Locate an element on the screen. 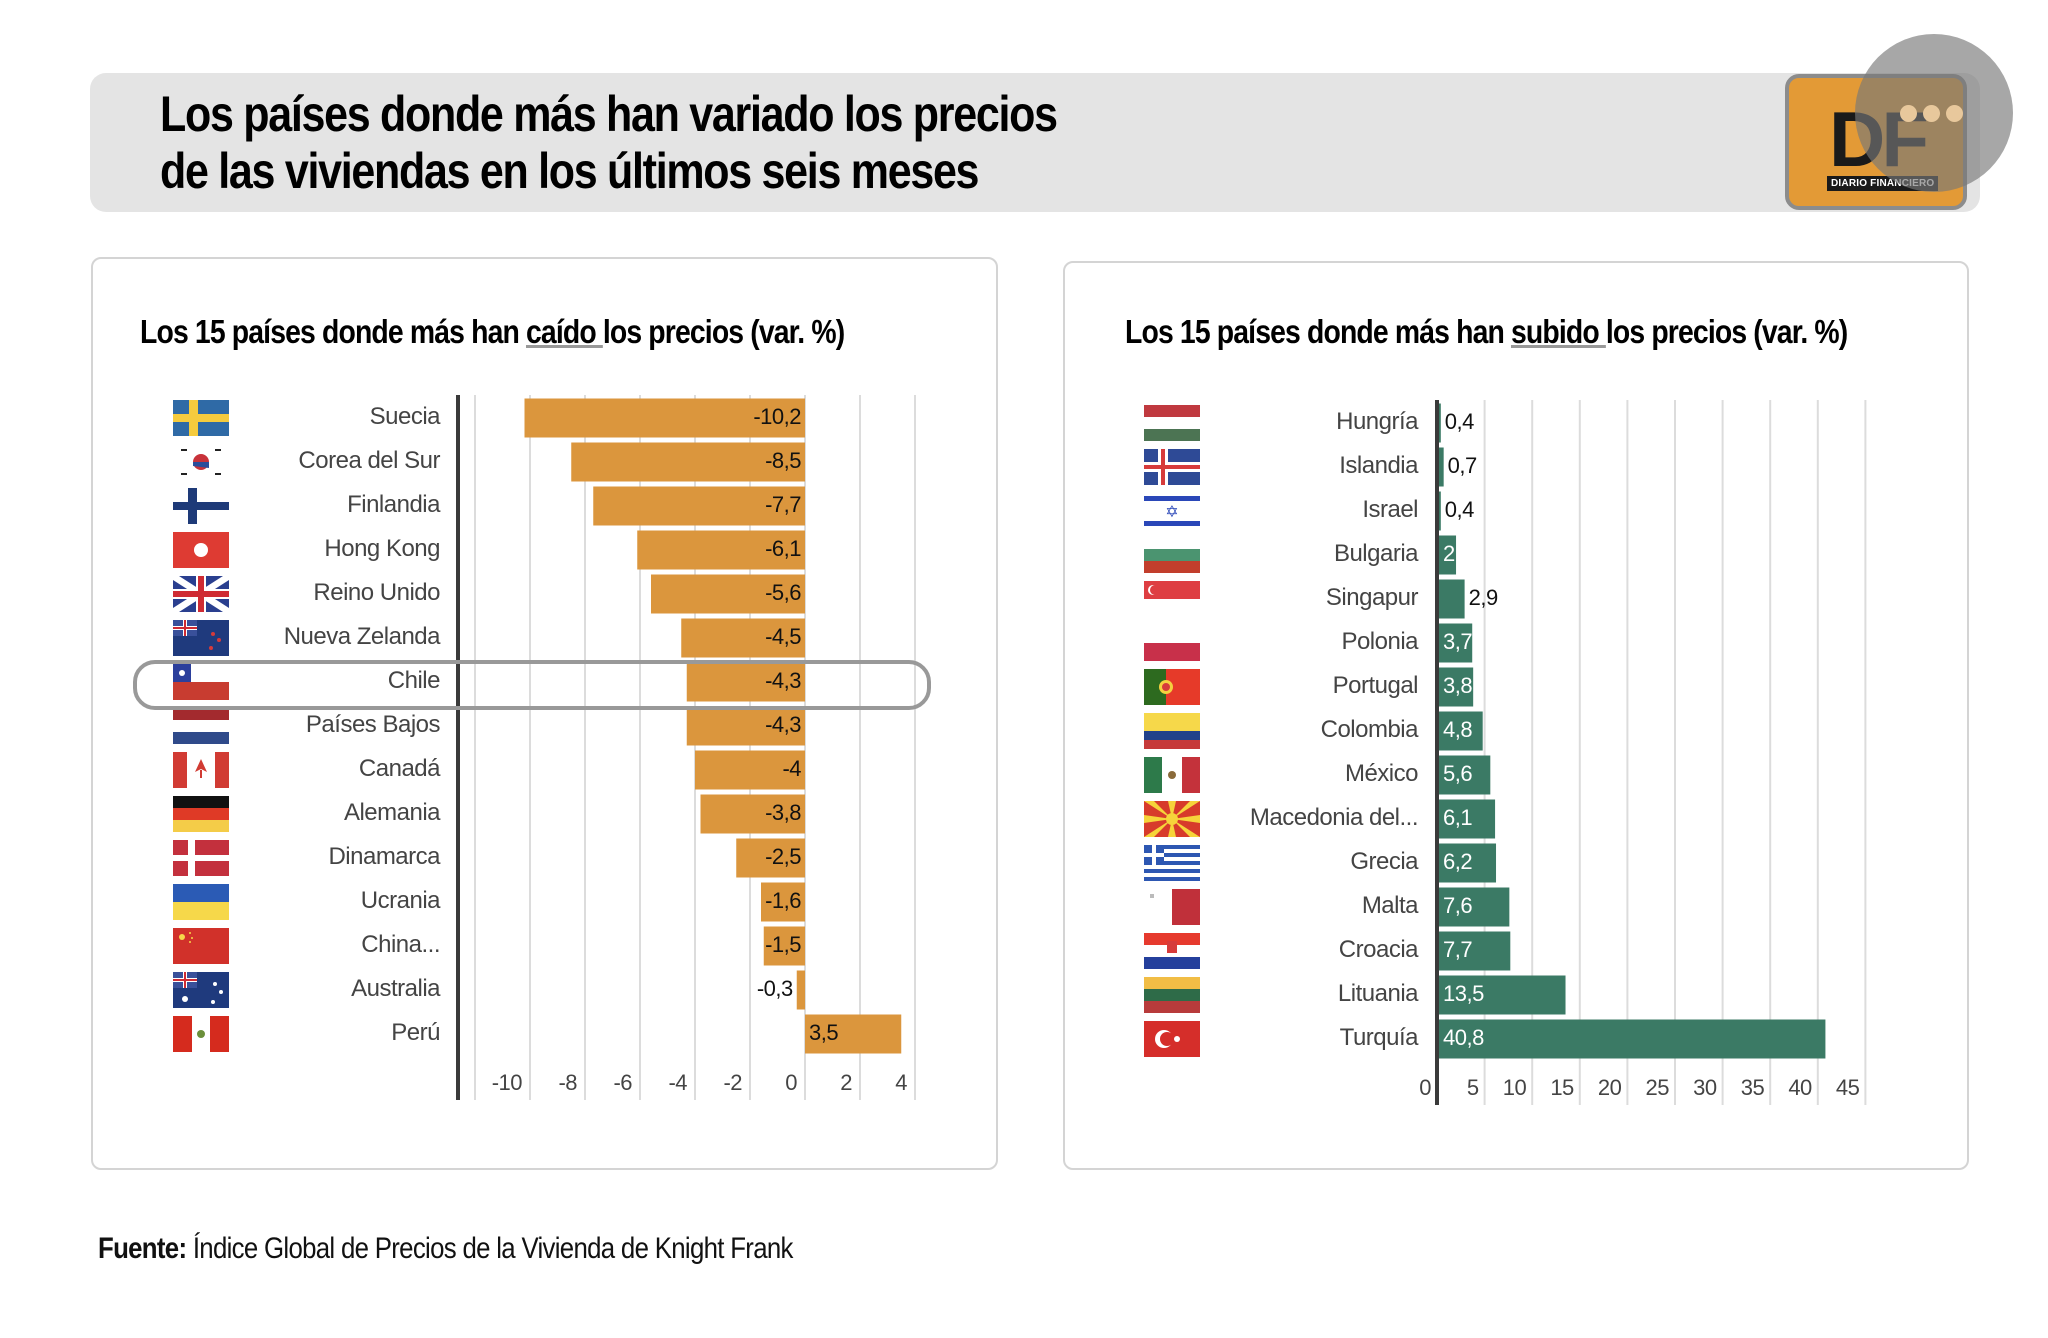 The height and width of the screenshot is (1338, 2048). country-label: Israel is located at coordinates (1390, 509).